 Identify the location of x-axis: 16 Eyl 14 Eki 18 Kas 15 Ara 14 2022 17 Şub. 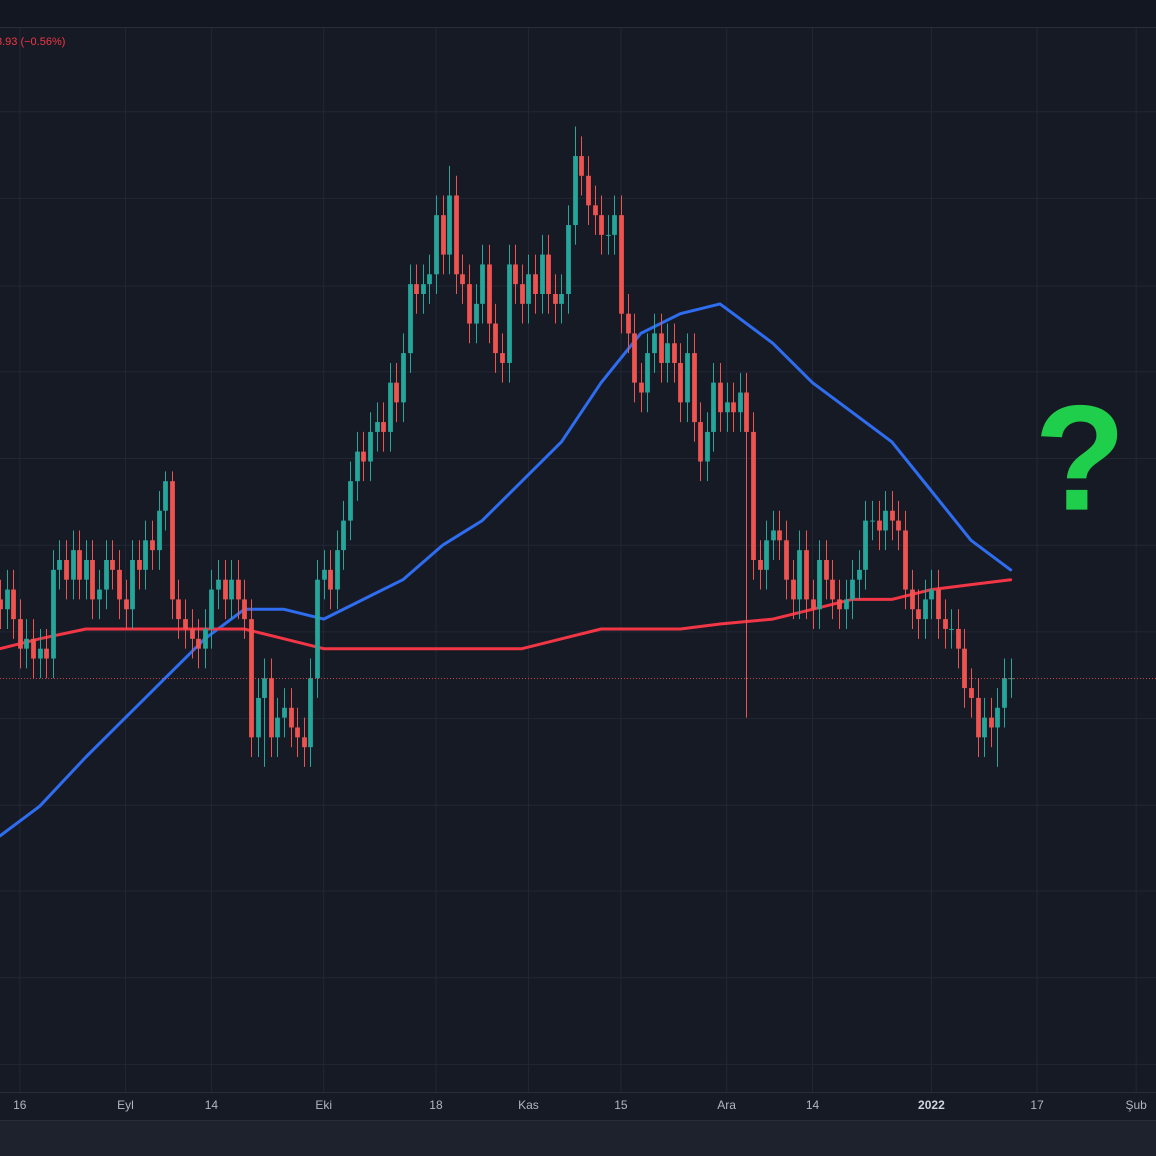
(580, 1105).